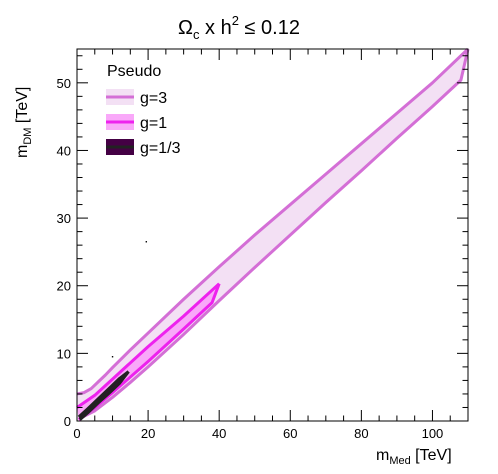 This screenshot has width=498, height=474. Describe the element at coordinates (22, 107) in the screenshot. I see `y-axis-label-unit: [TeV]` at that location.